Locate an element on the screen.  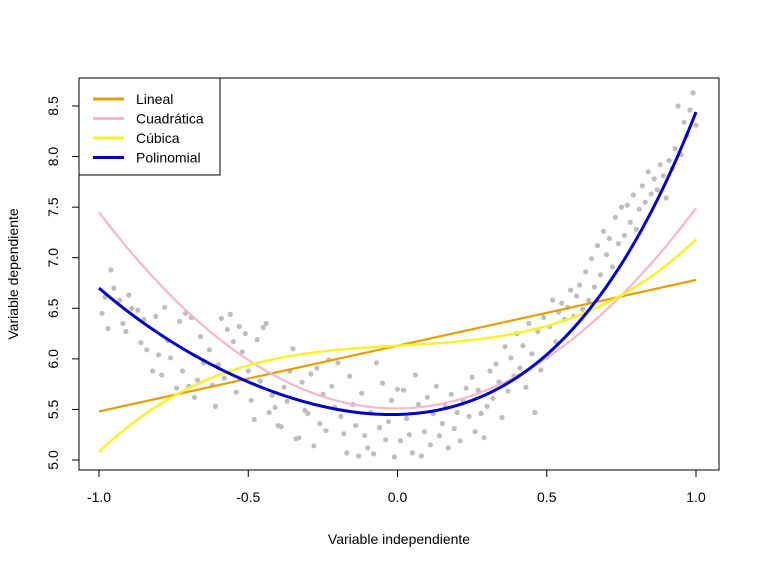
y-tick-label: 5.5 is located at coordinates (53, 409).